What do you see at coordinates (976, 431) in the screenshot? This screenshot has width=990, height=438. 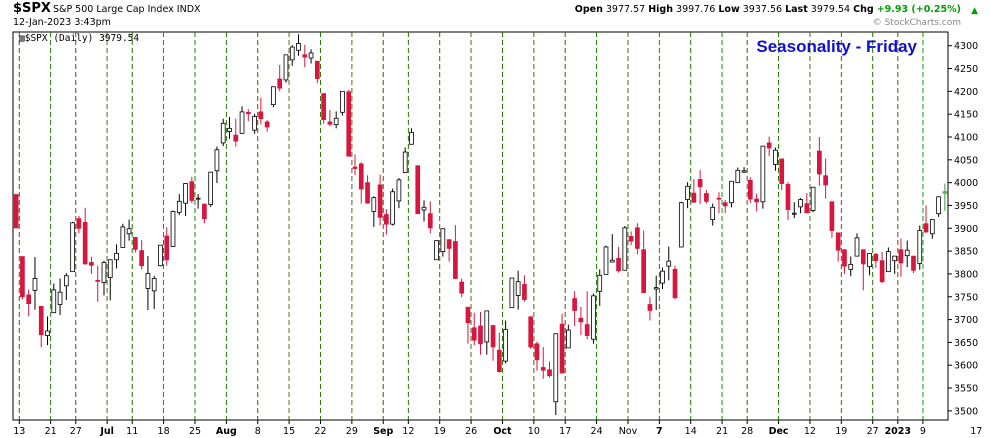 I see `x-tick-label: 17` at bounding box center [976, 431].